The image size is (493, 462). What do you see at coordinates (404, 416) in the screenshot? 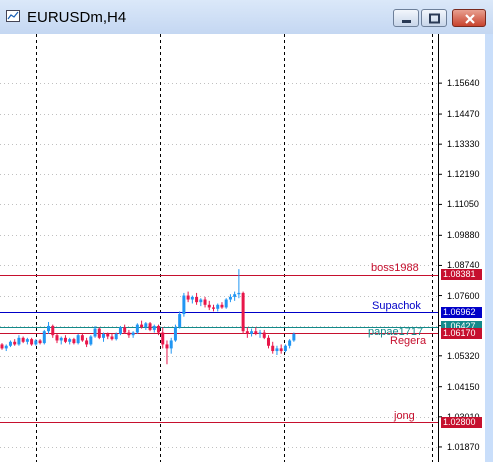
I see `price-line-label-jong: jong` at bounding box center [404, 416].